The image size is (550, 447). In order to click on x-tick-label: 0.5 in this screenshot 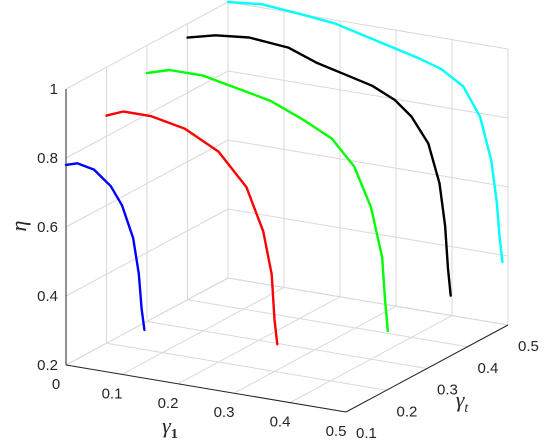, I will do `click(336, 431)`.